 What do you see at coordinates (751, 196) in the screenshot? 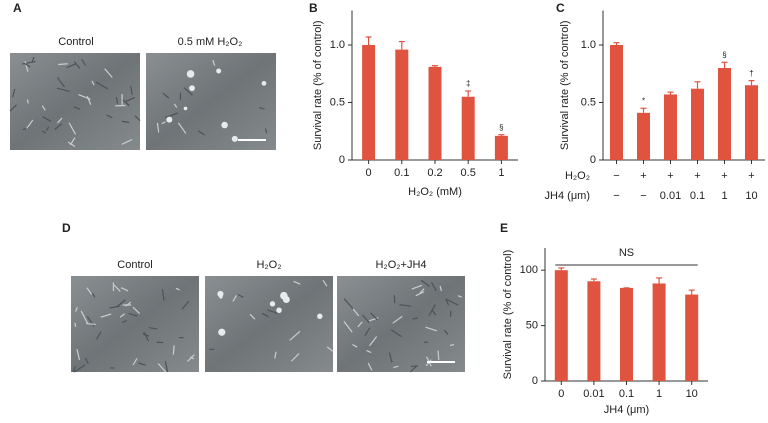
I see `x-tick-label: 10` at bounding box center [751, 196].